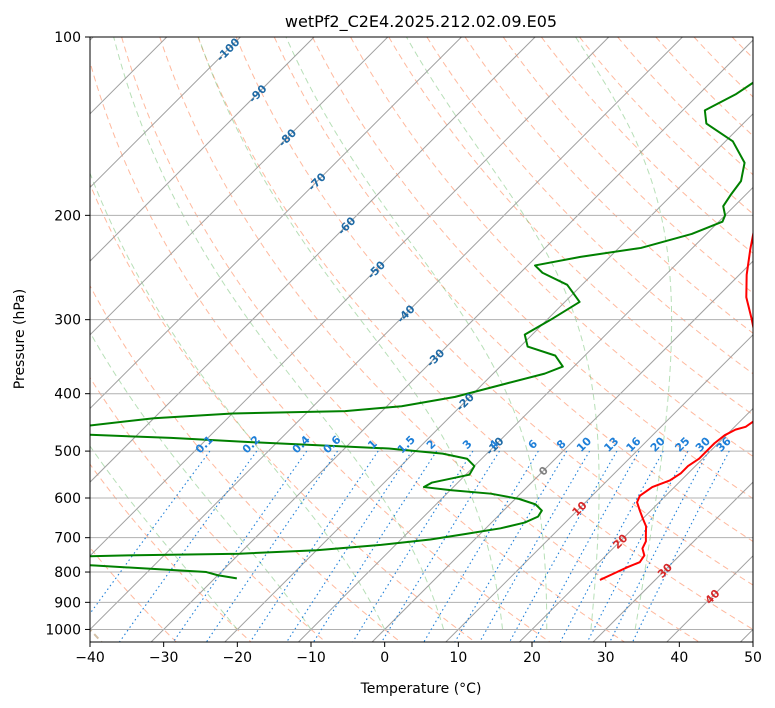 The width and height of the screenshot is (775, 708). Describe the element at coordinates (164, 658) in the screenshot. I see `x-tick-label: −30` at that location.